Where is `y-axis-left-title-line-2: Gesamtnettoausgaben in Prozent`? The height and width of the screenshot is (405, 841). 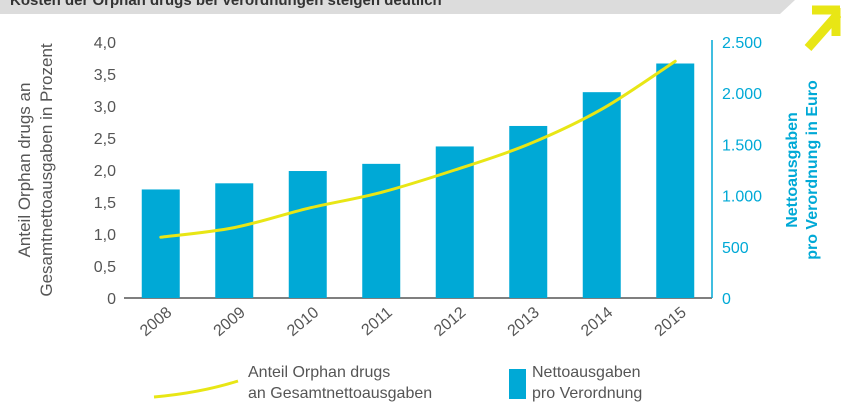 y-axis-left-title-line-2: Gesamtnettoausgaben in Prozent is located at coordinates (46, 170).